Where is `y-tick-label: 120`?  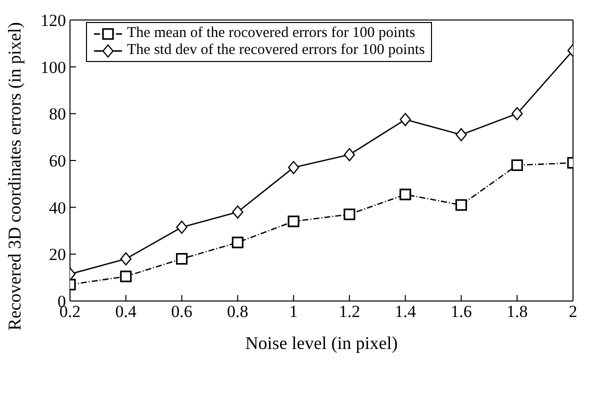
y-tick-label: 120 is located at coordinates (53, 20).